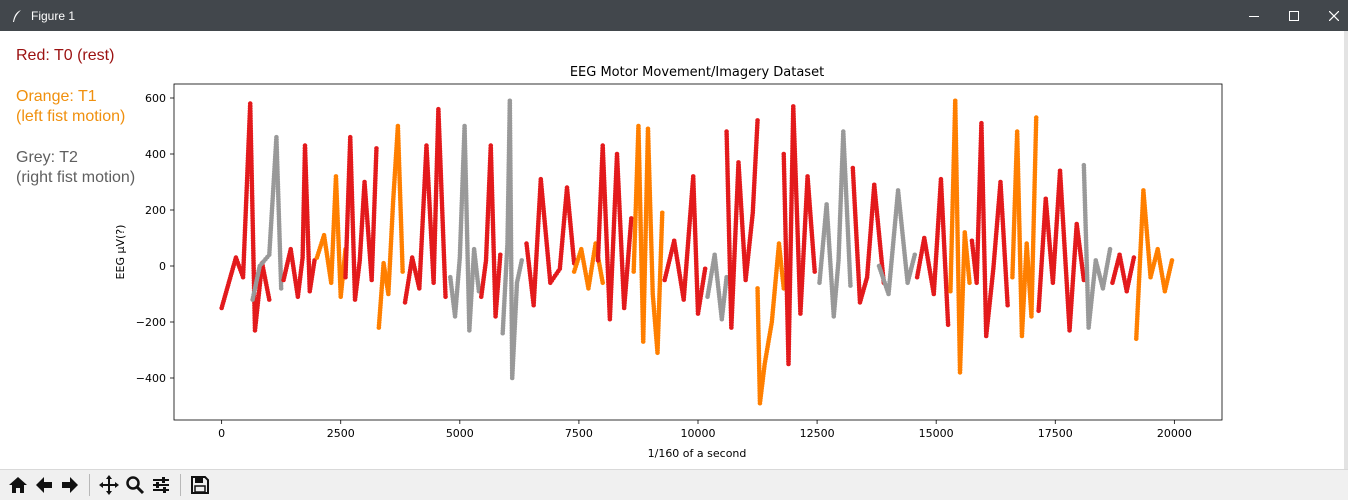 This screenshot has width=1348, height=500. I want to click on note-orange: Orange: T1 (left fist motion), so click(71, 106).